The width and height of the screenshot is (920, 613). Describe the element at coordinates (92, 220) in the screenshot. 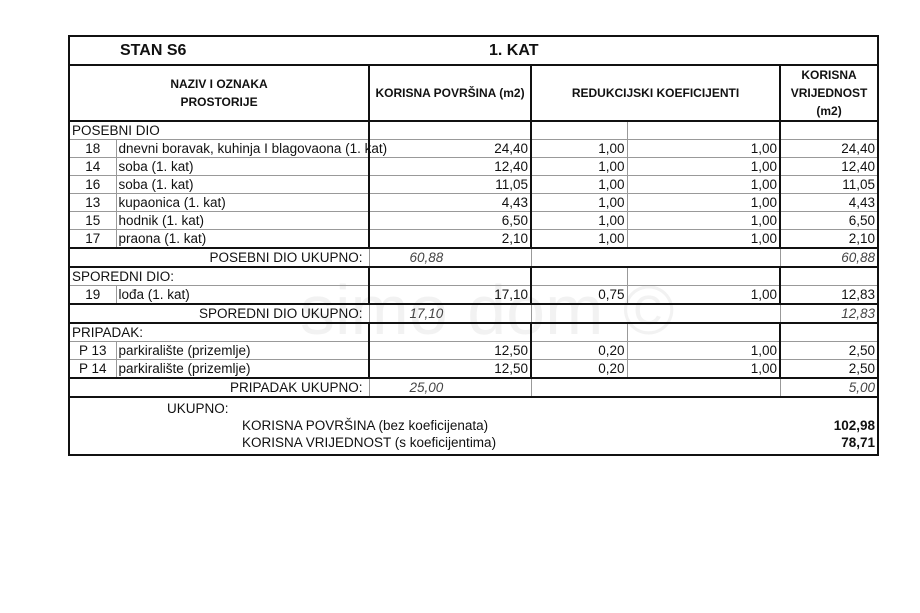

I see `room-number: 15` at that location.